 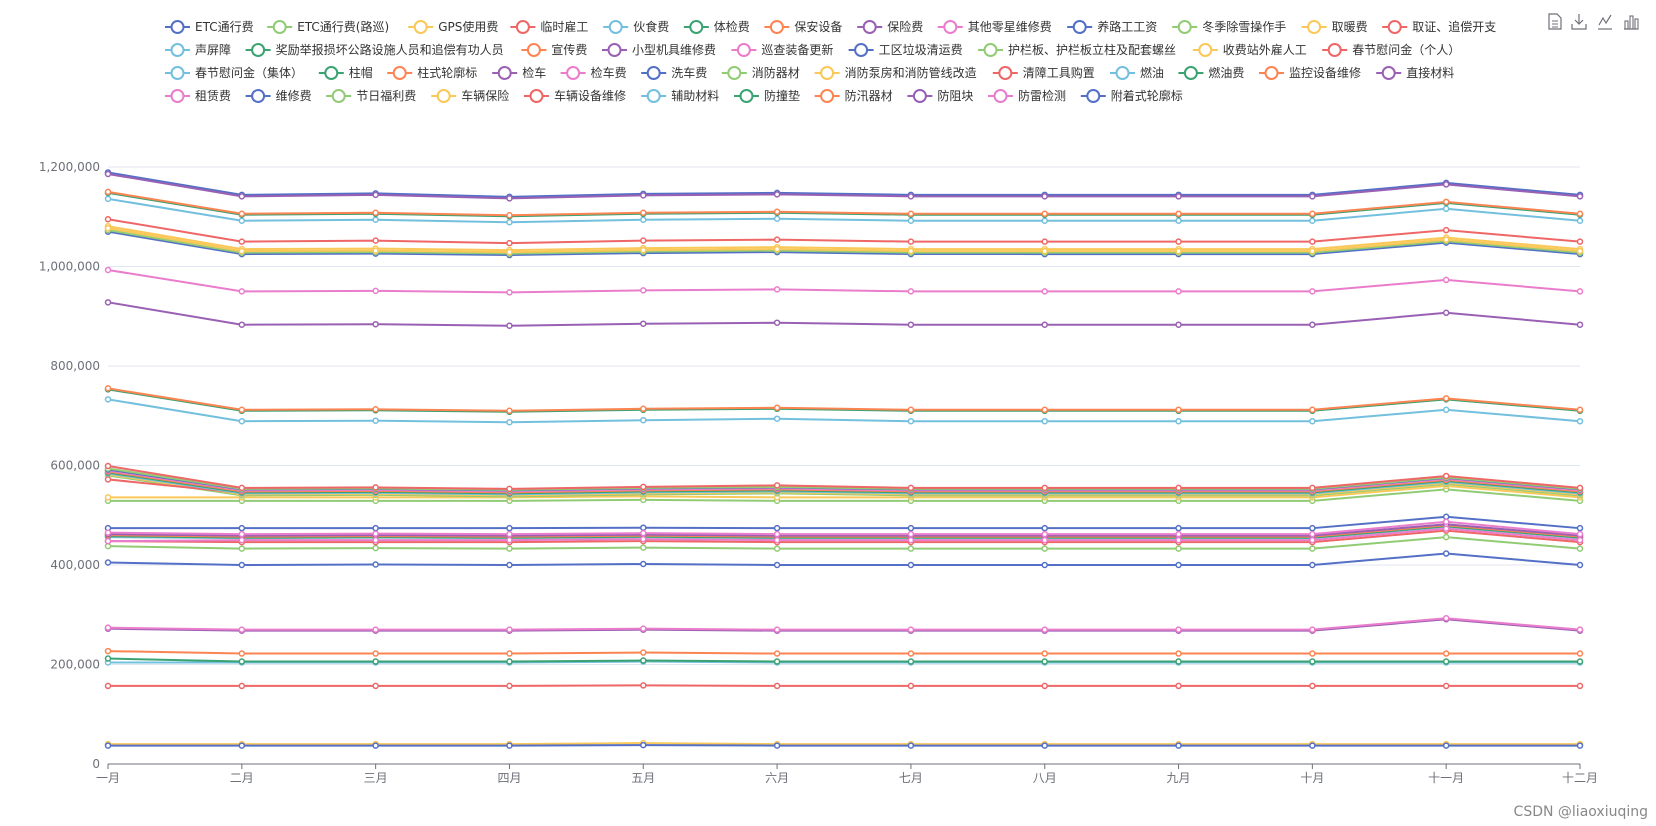 What do you see at coordinates (853, 95) in the screenshot?
I see `legend-item: 防汛器材` at bounding box center [853, 95].